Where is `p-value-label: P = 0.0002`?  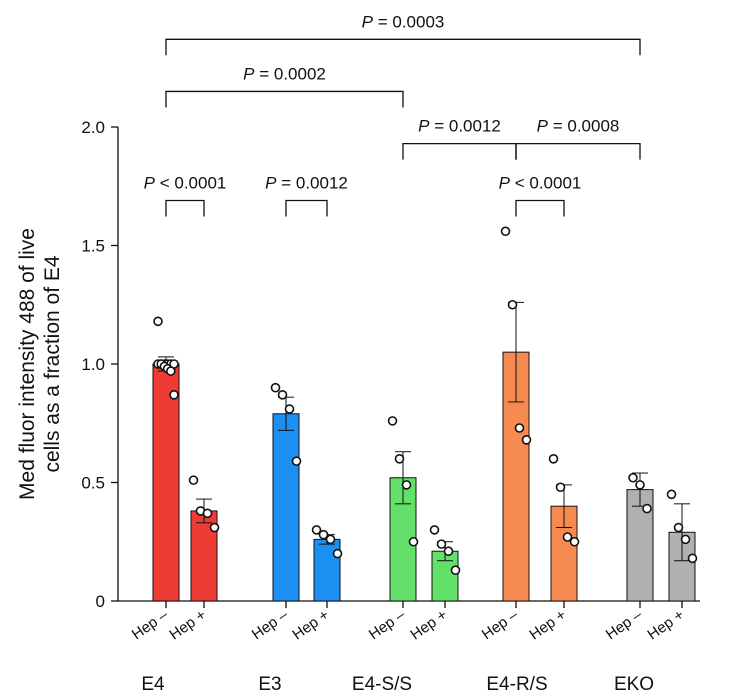
p-value-label: P = 0.0002 is located at coordinates (284, 73).